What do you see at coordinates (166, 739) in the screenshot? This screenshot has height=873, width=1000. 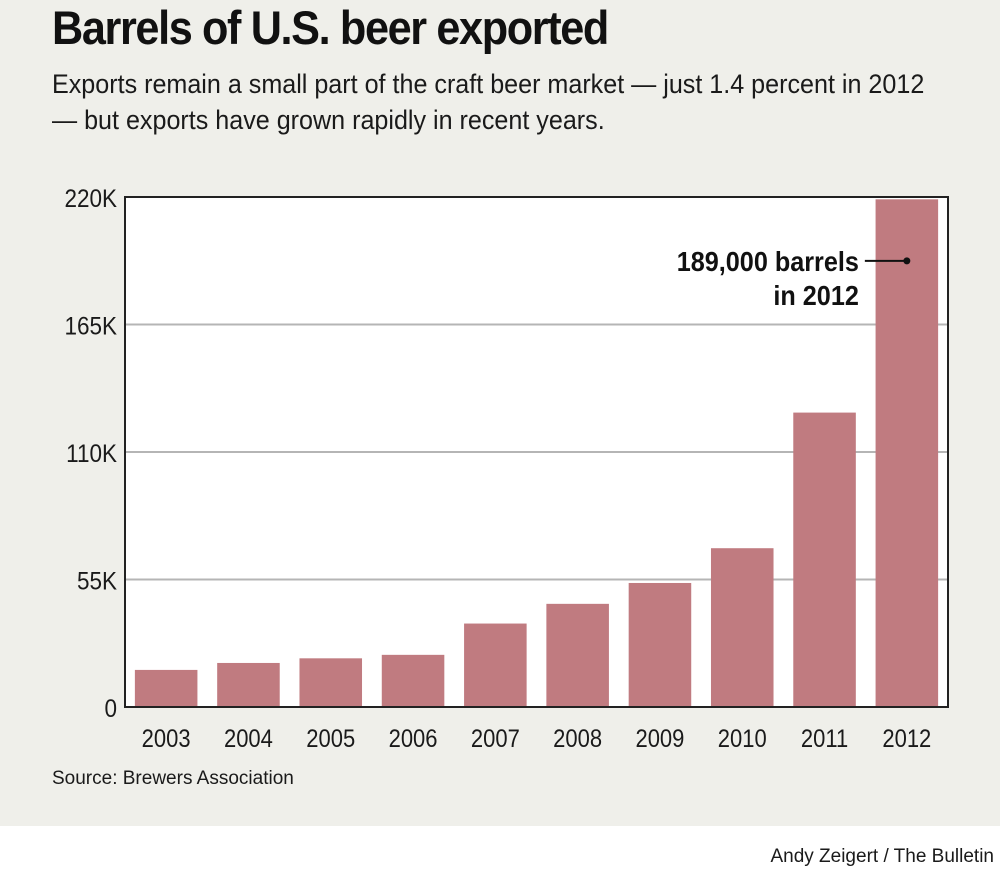 I see `x-tick-label: 2003` at bounding box center [166, 739].